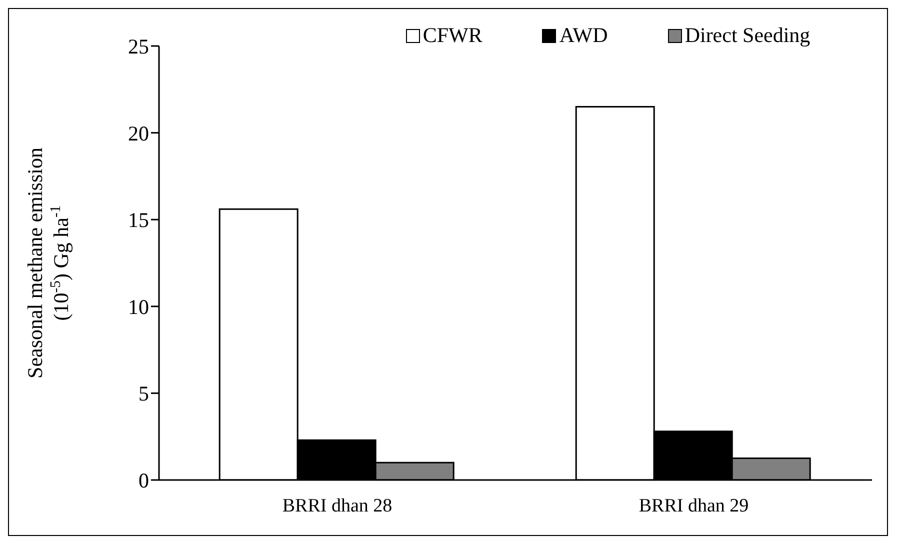 The width and height of the screenshot is (901, 549). Describe the element at coordinates (138, 220) in the screenshot. I see `y-tick-label: 15` at that location.